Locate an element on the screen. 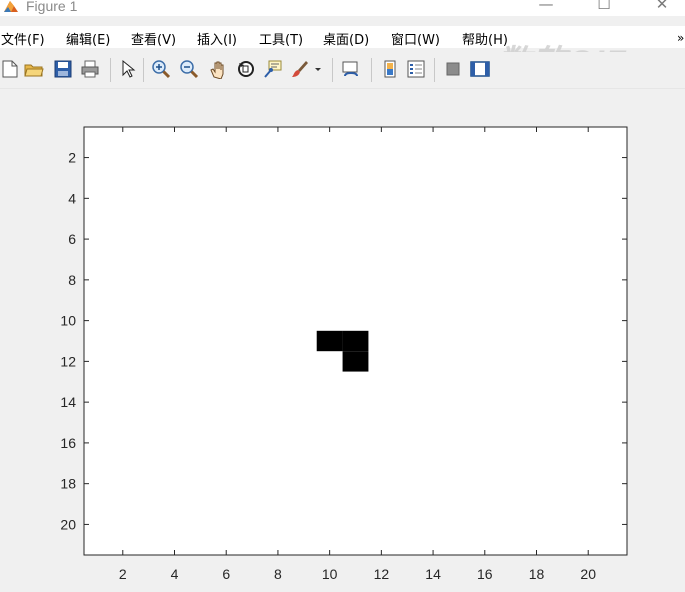 This screenshot has width=685, height=592. x-tick-label: 20 is located at coordinates (588, 574).